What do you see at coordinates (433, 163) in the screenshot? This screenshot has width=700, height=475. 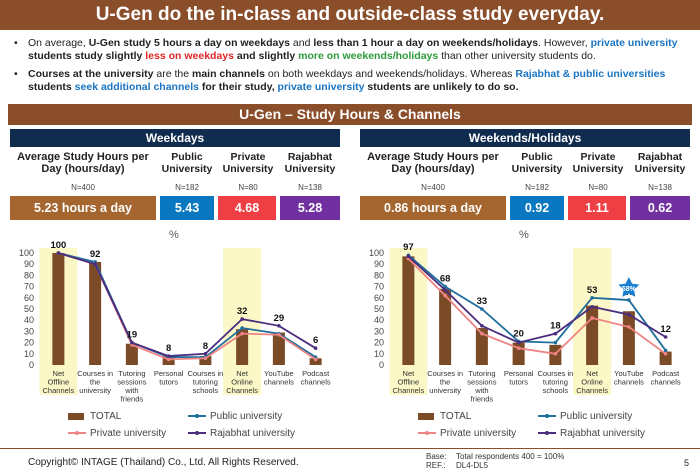 I see `weekends-avg-label: Average Study Hours per Day (hours/day)` at bounding box center [433, 163].